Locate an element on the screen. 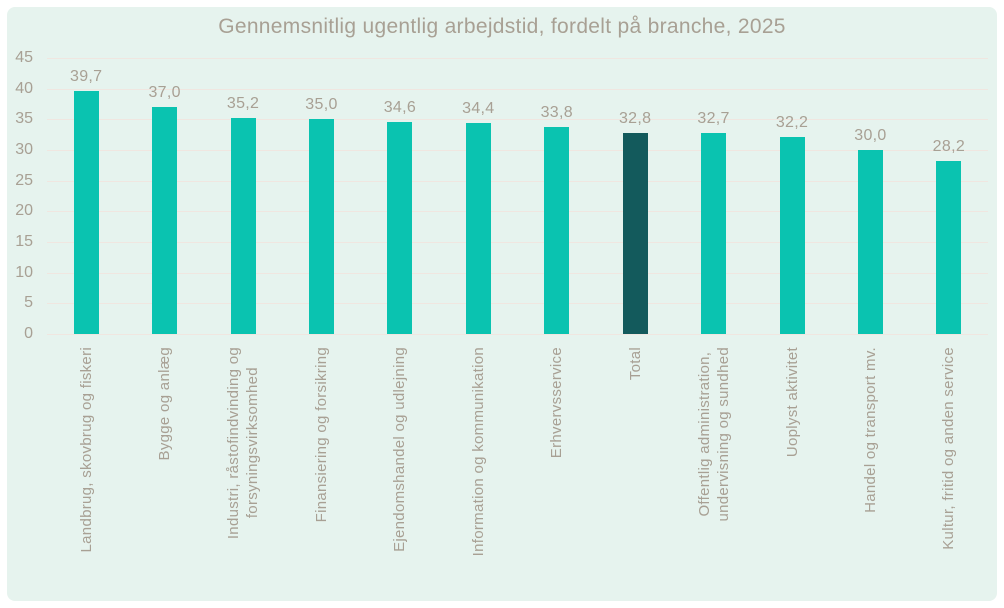 The width and height of the screenshot is (1004, 608). x-category-cell: Information og kommunikation is located at coordinates (478, 473).